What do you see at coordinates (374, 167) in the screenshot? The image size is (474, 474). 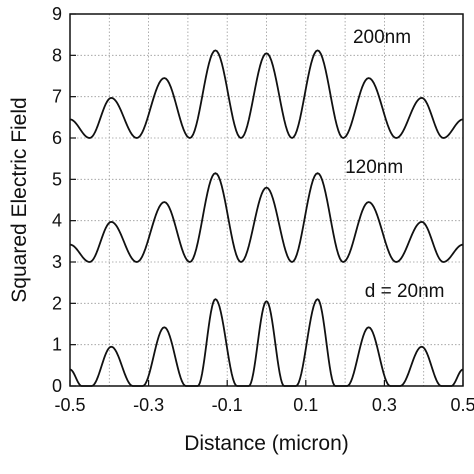 I see `curve-label: 120nm` at bounding box center [374, 167].